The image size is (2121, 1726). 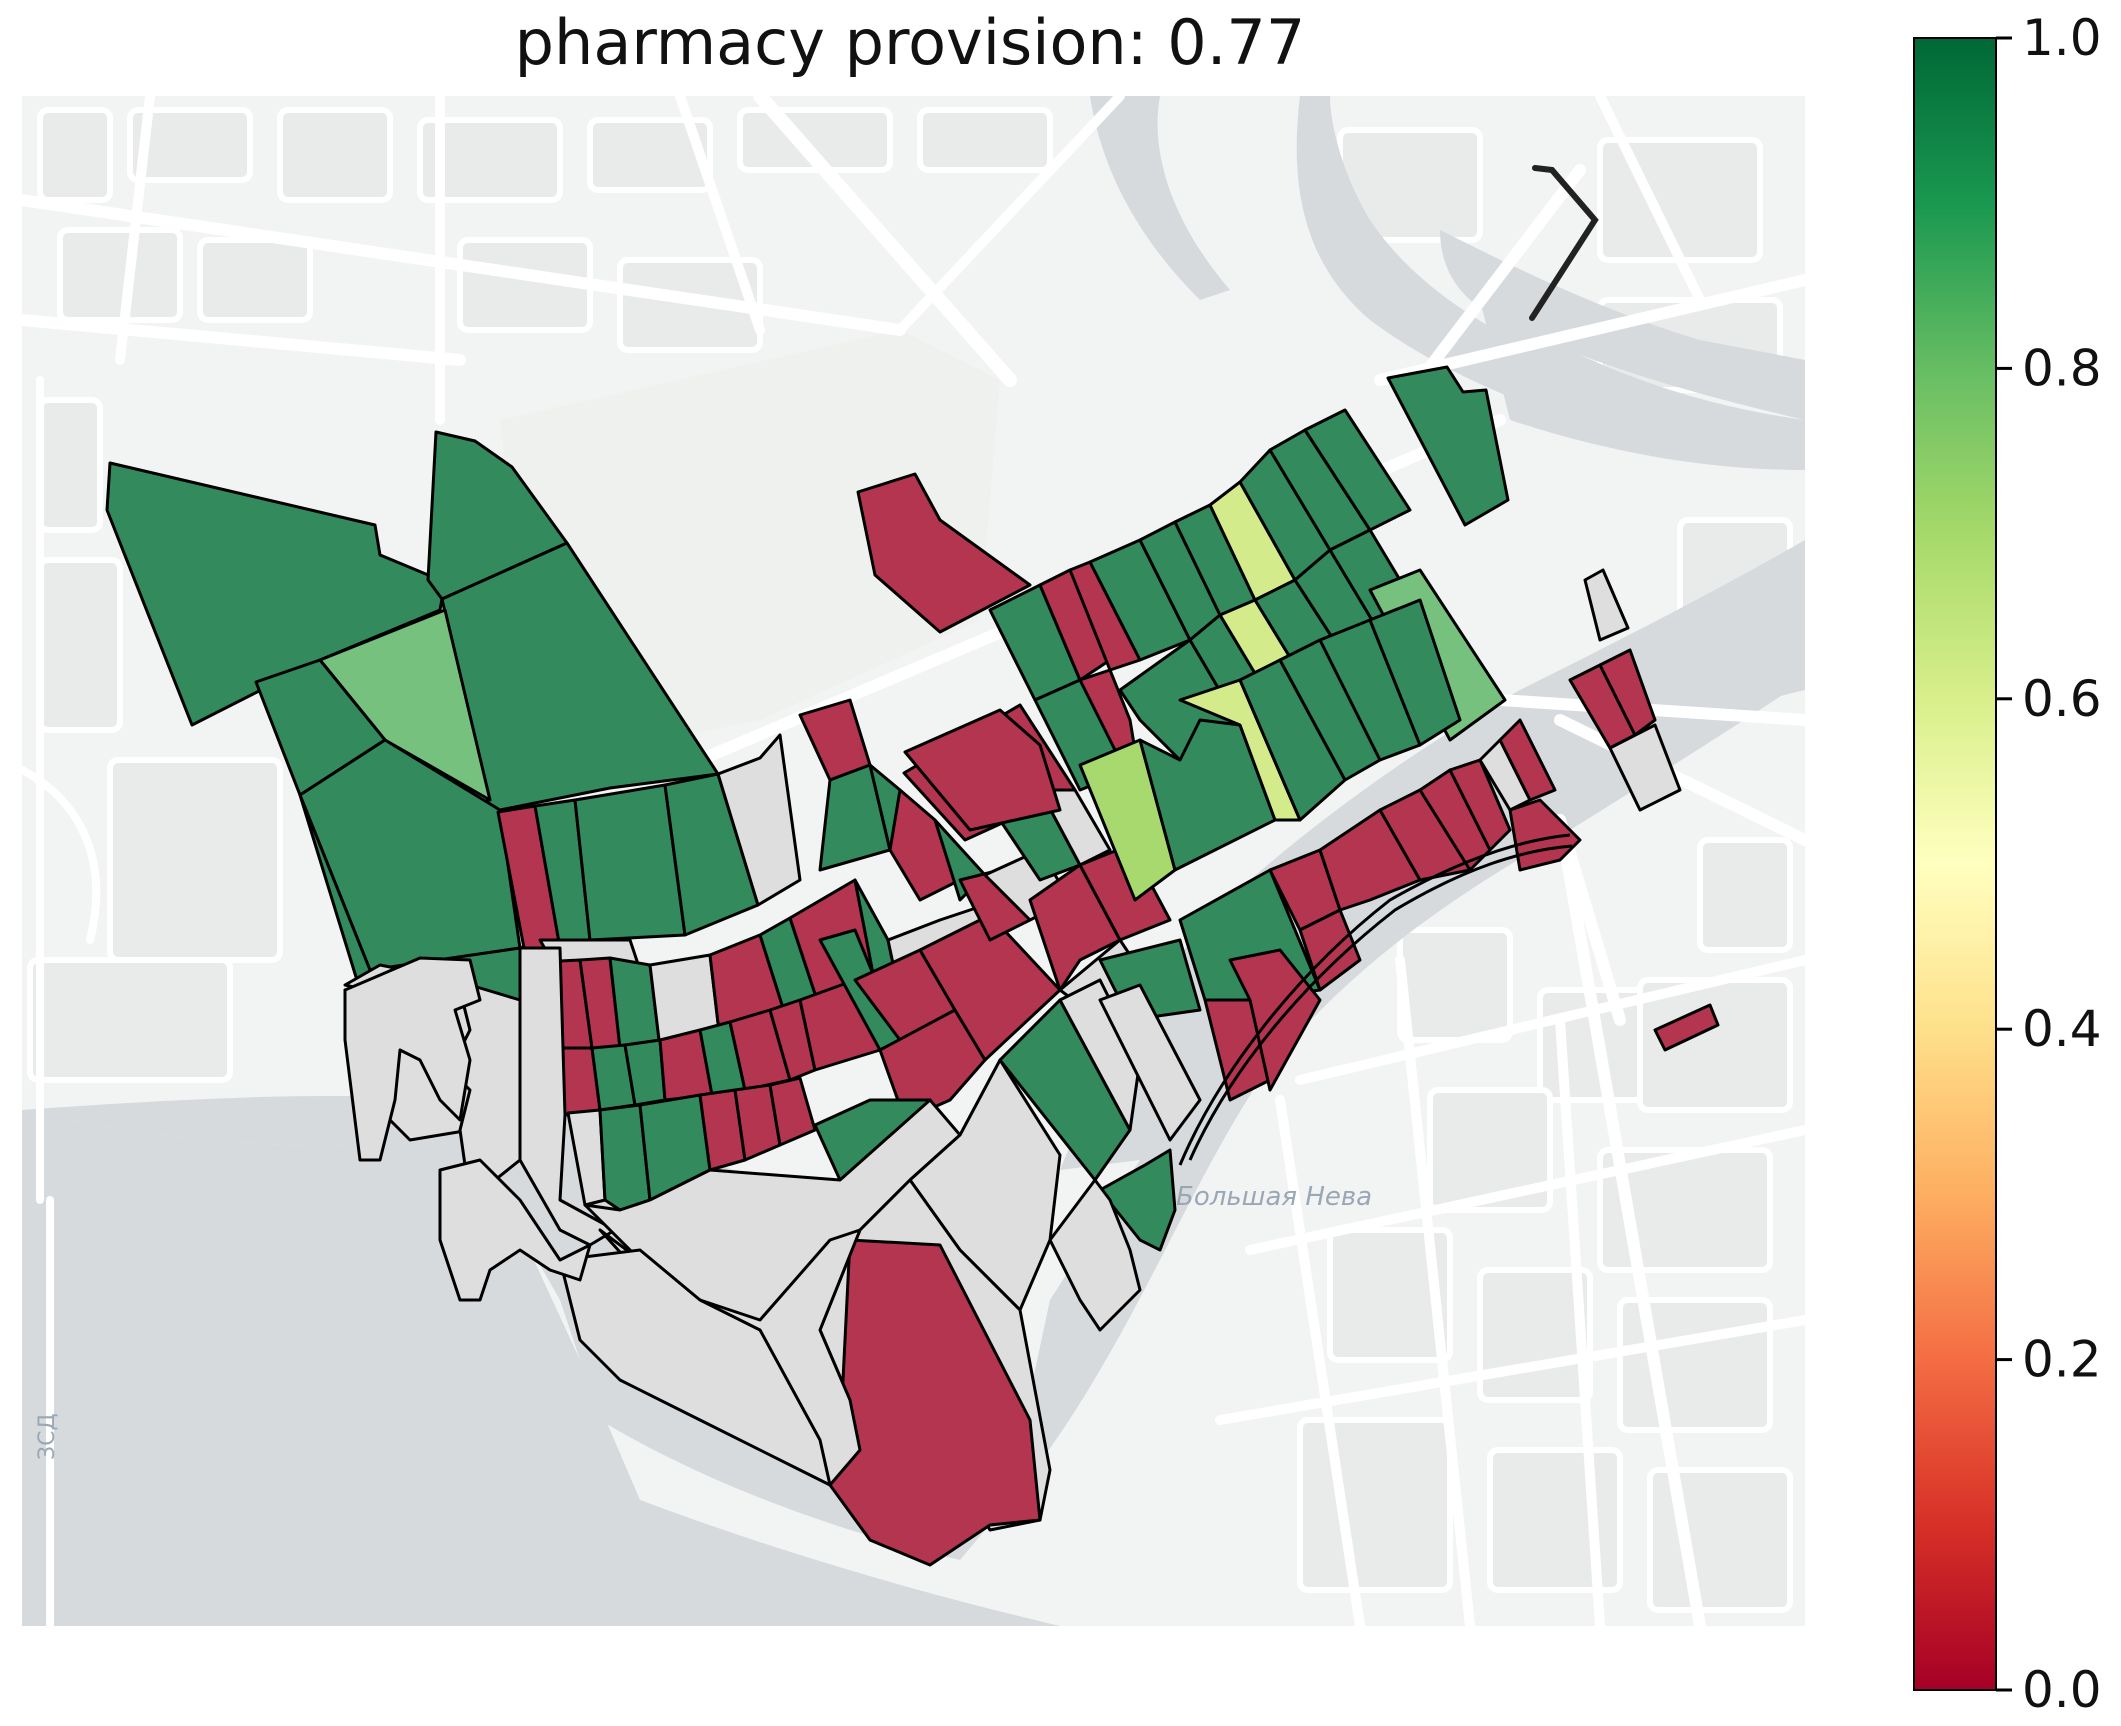 What do you see at coordinates (2062, 1029) in the screenshot?
I see `colorbar-tick-label: 0.4` at bounding box center [2062, 1029].